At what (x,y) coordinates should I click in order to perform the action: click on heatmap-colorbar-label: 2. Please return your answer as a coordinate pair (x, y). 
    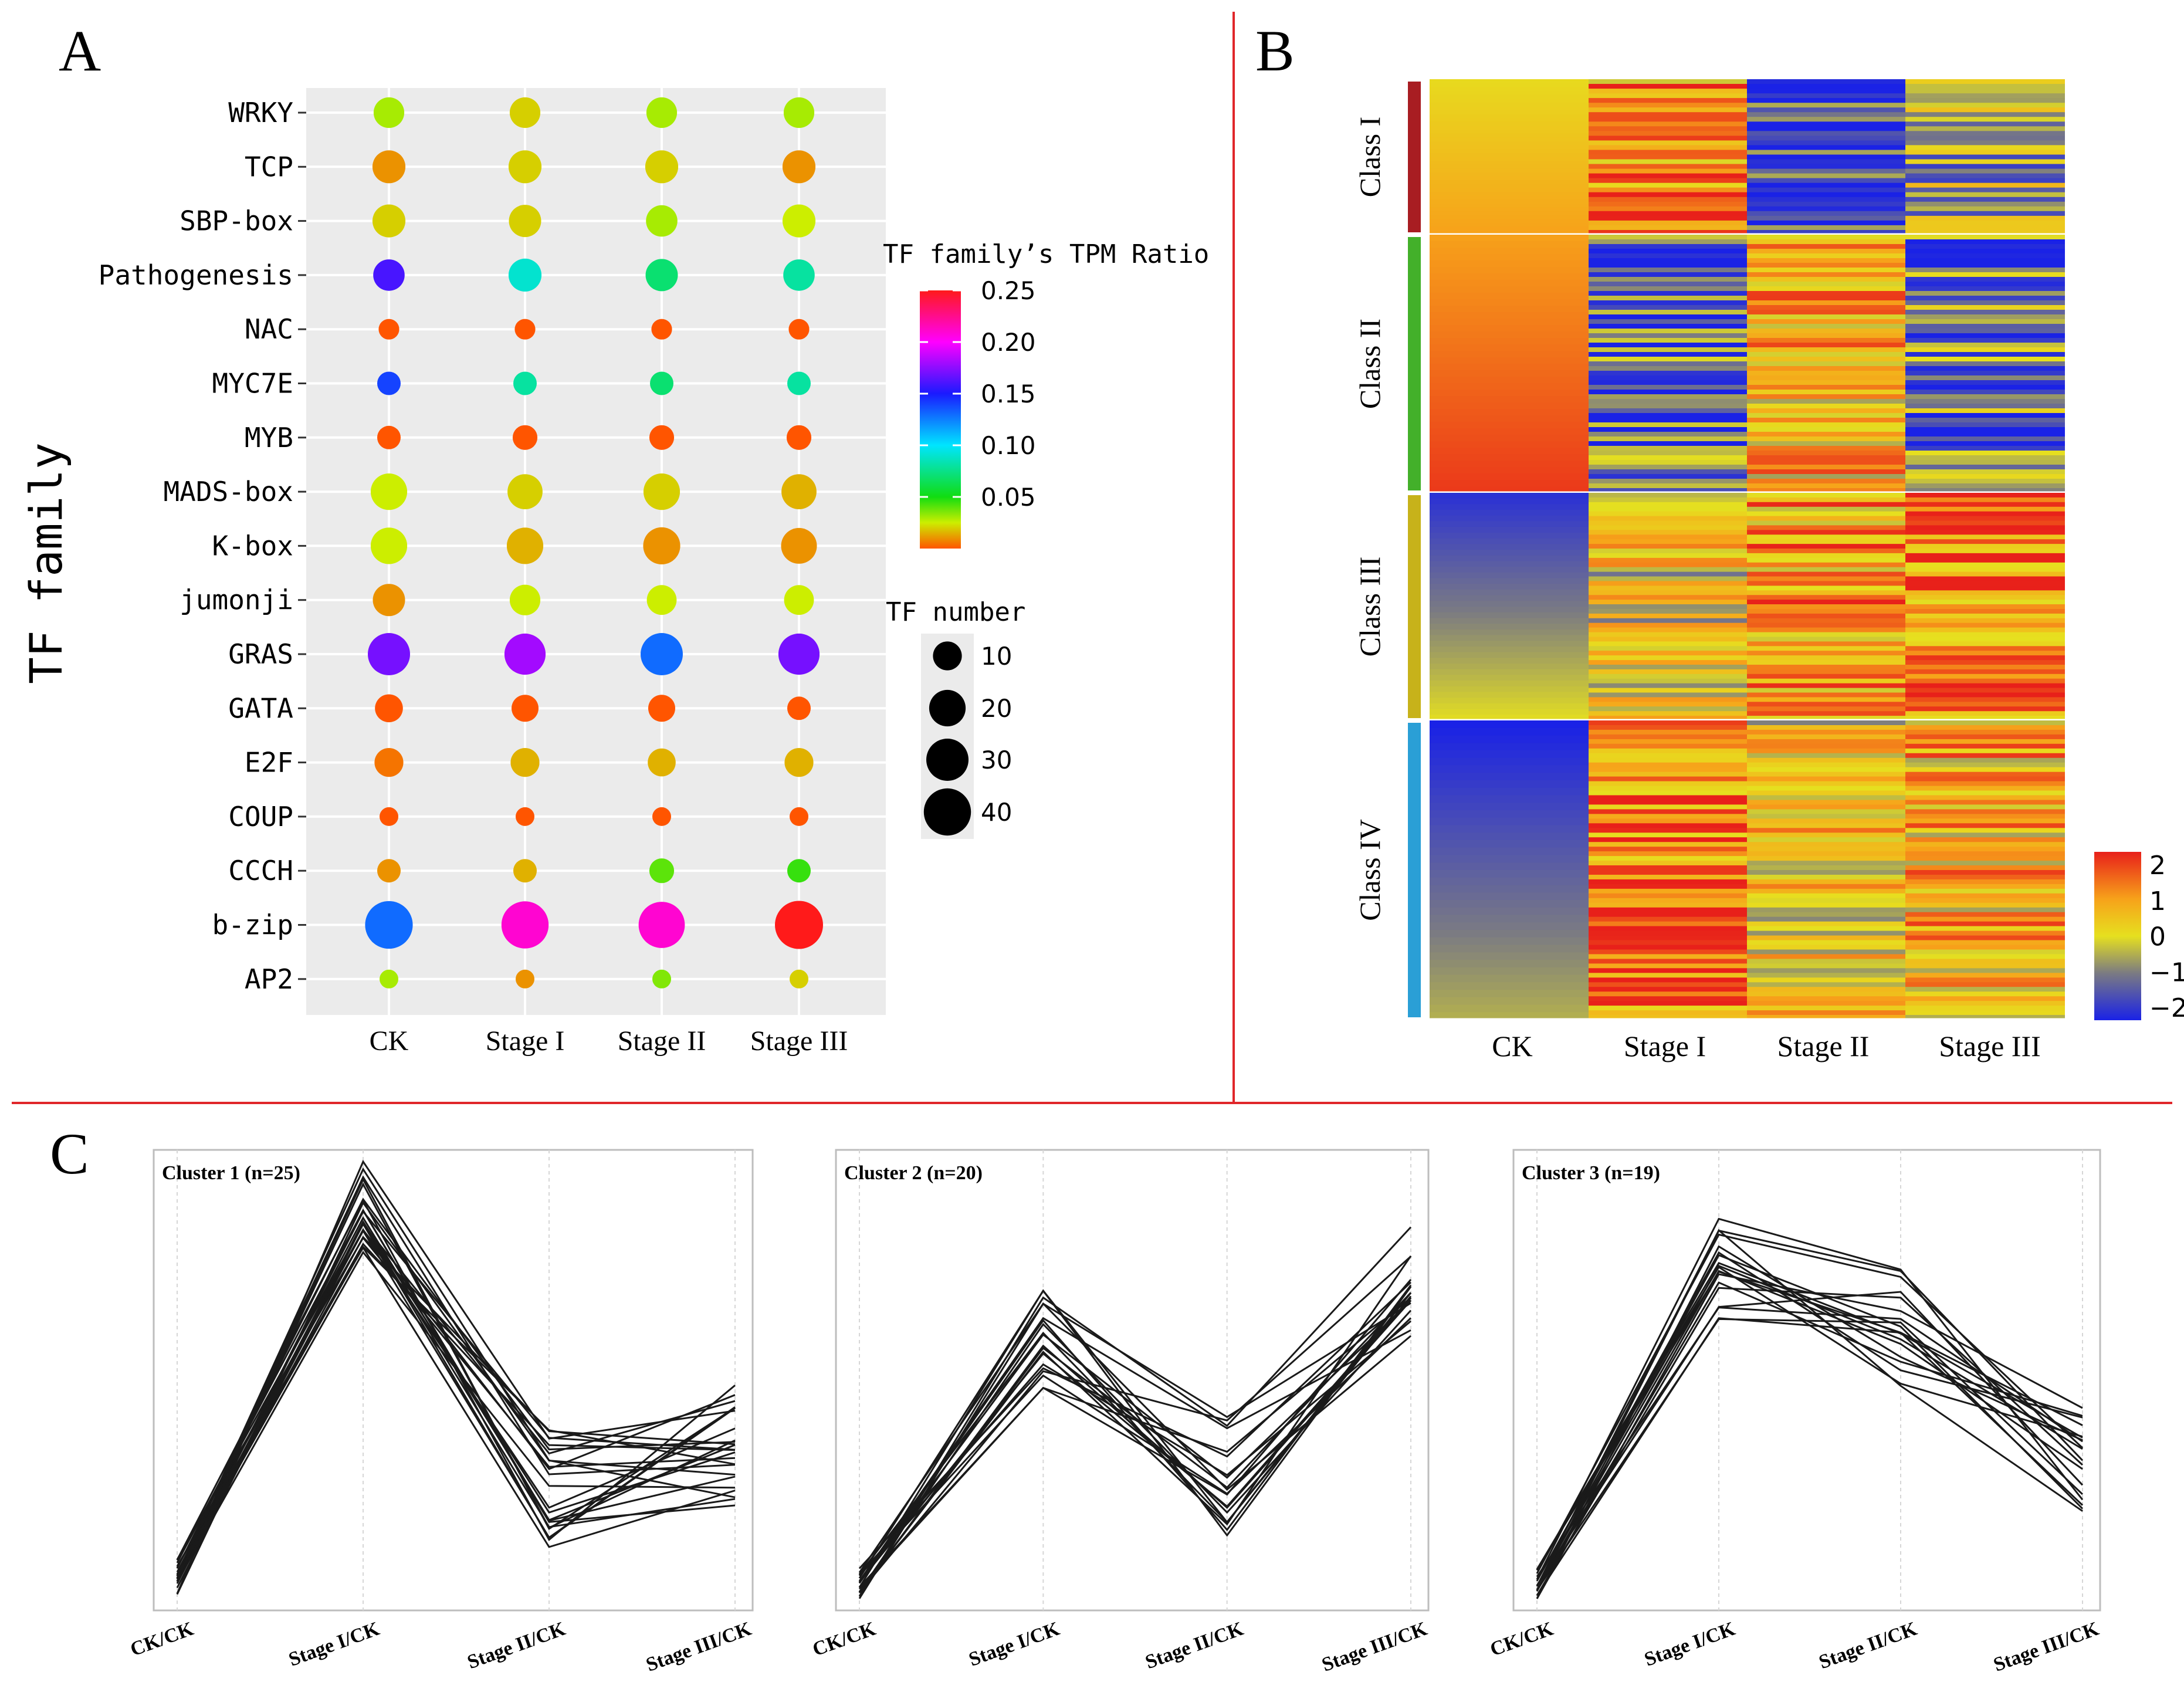
    Looking at the image, I should click on (2157, 866).